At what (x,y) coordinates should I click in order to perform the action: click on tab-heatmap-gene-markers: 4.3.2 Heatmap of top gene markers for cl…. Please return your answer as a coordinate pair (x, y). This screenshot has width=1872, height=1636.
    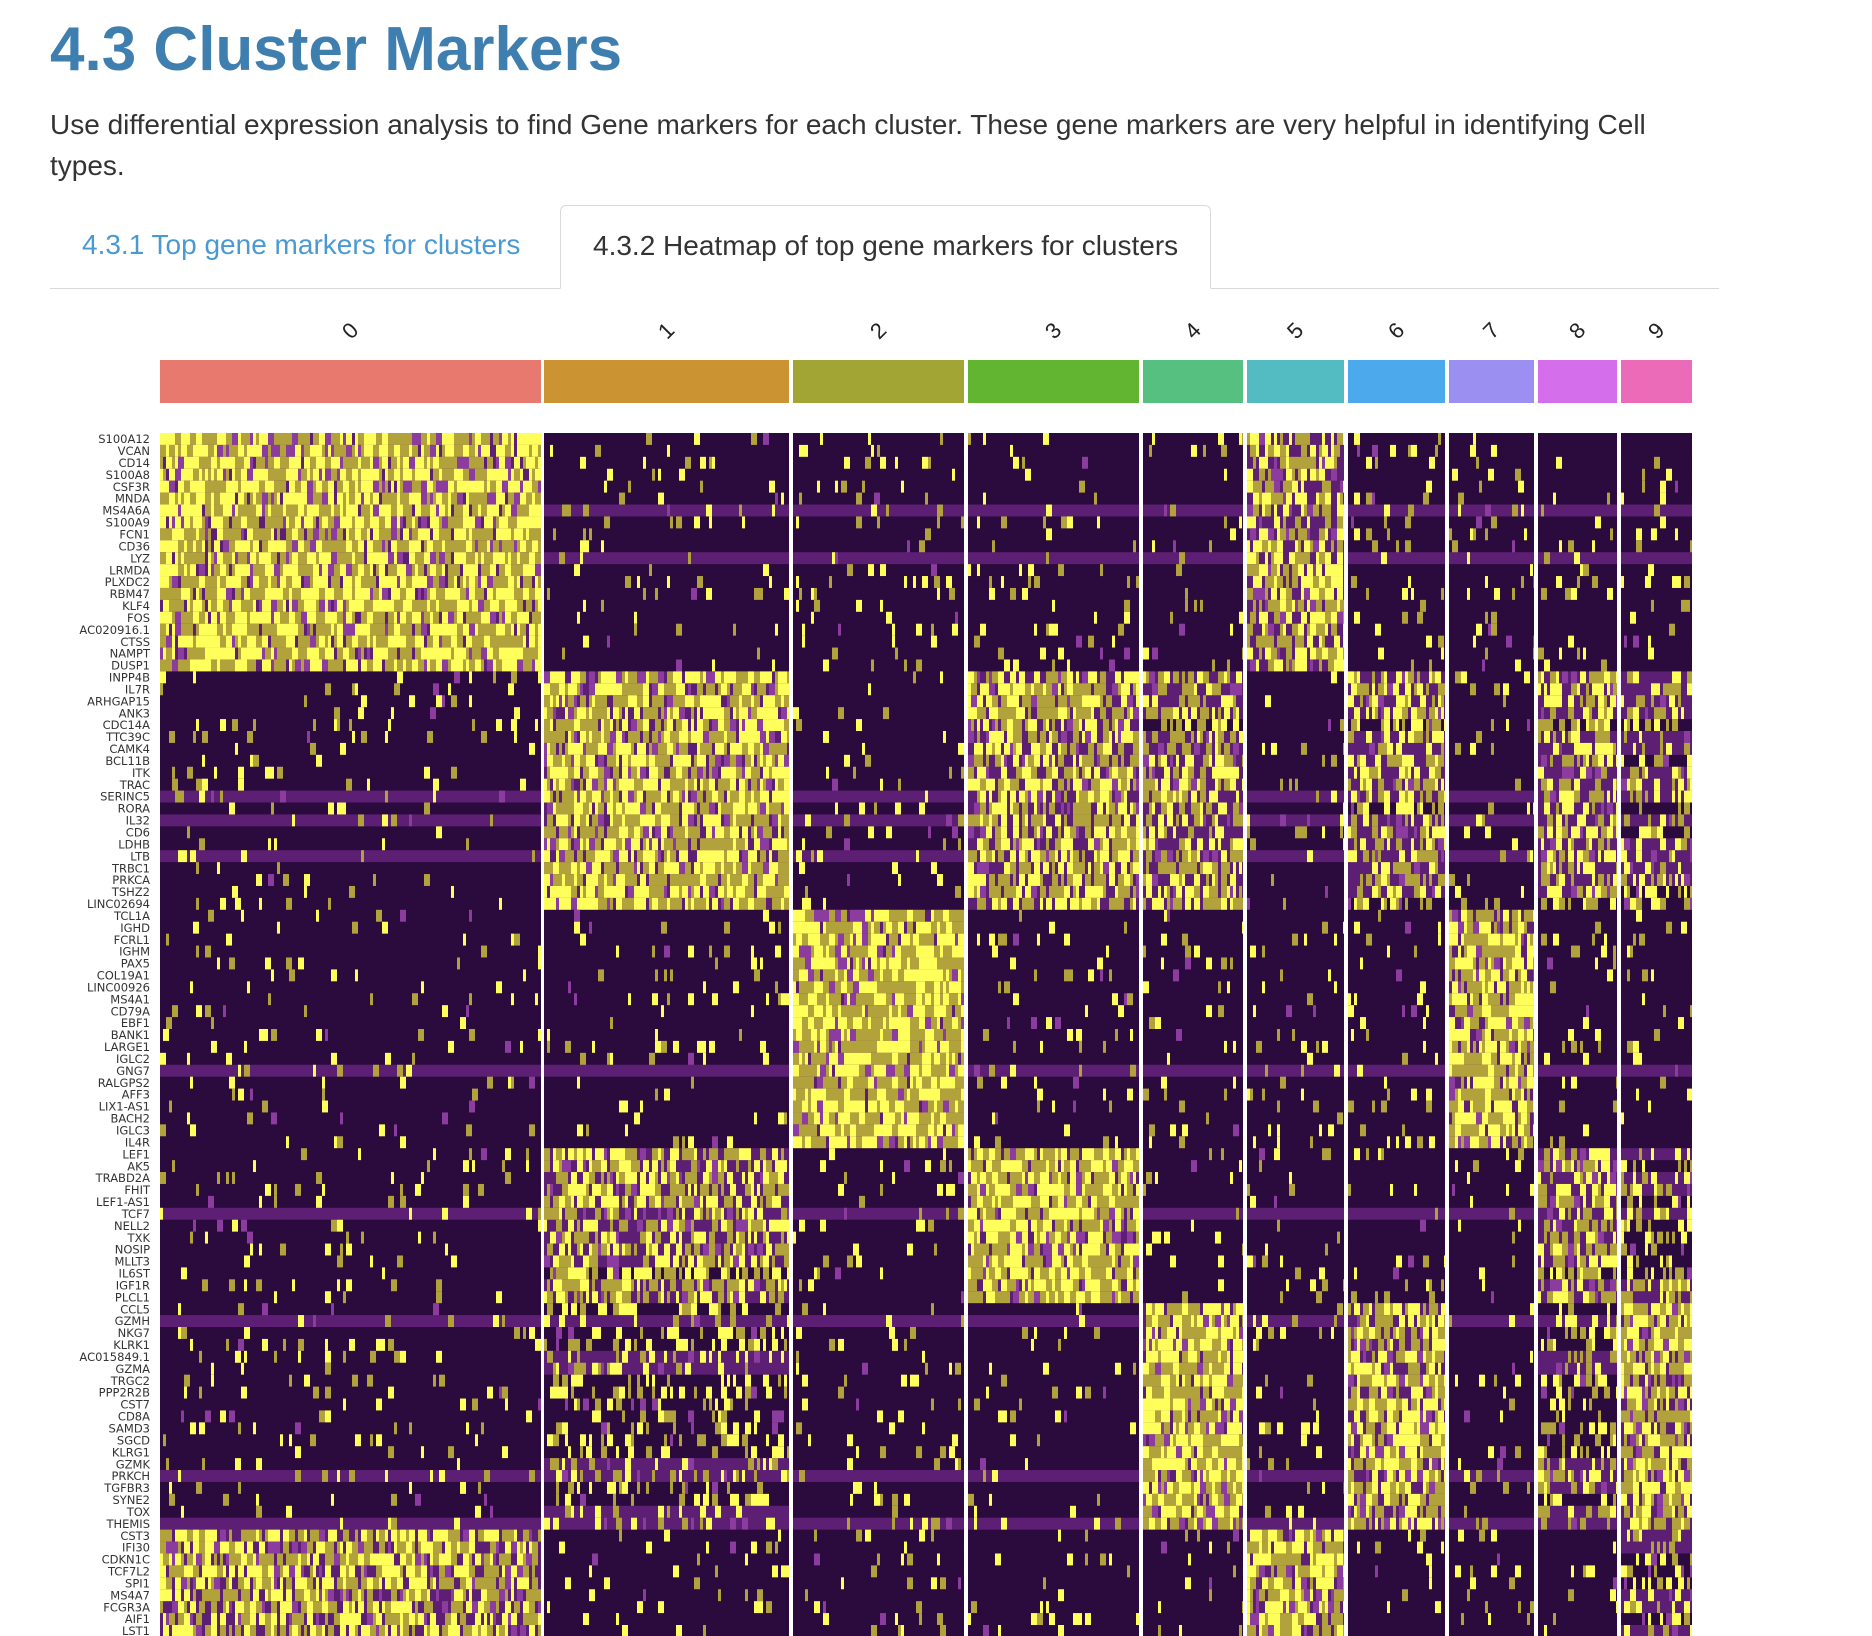
    Looking at the image, I should click on (886, 247).